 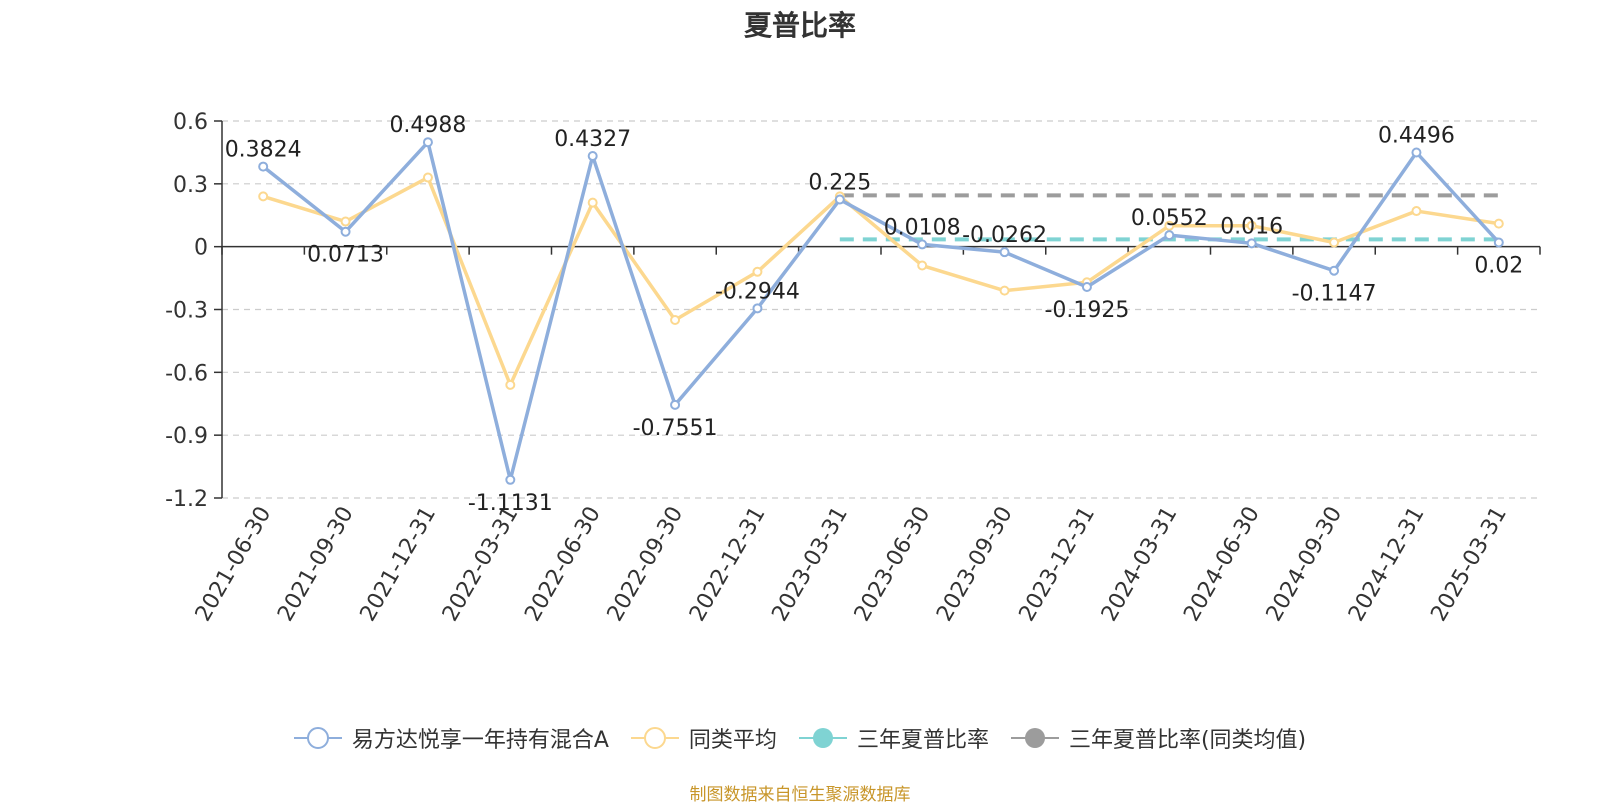 I want to click on x-tick-label: 2023-09-30, so click(x=975, y=564).